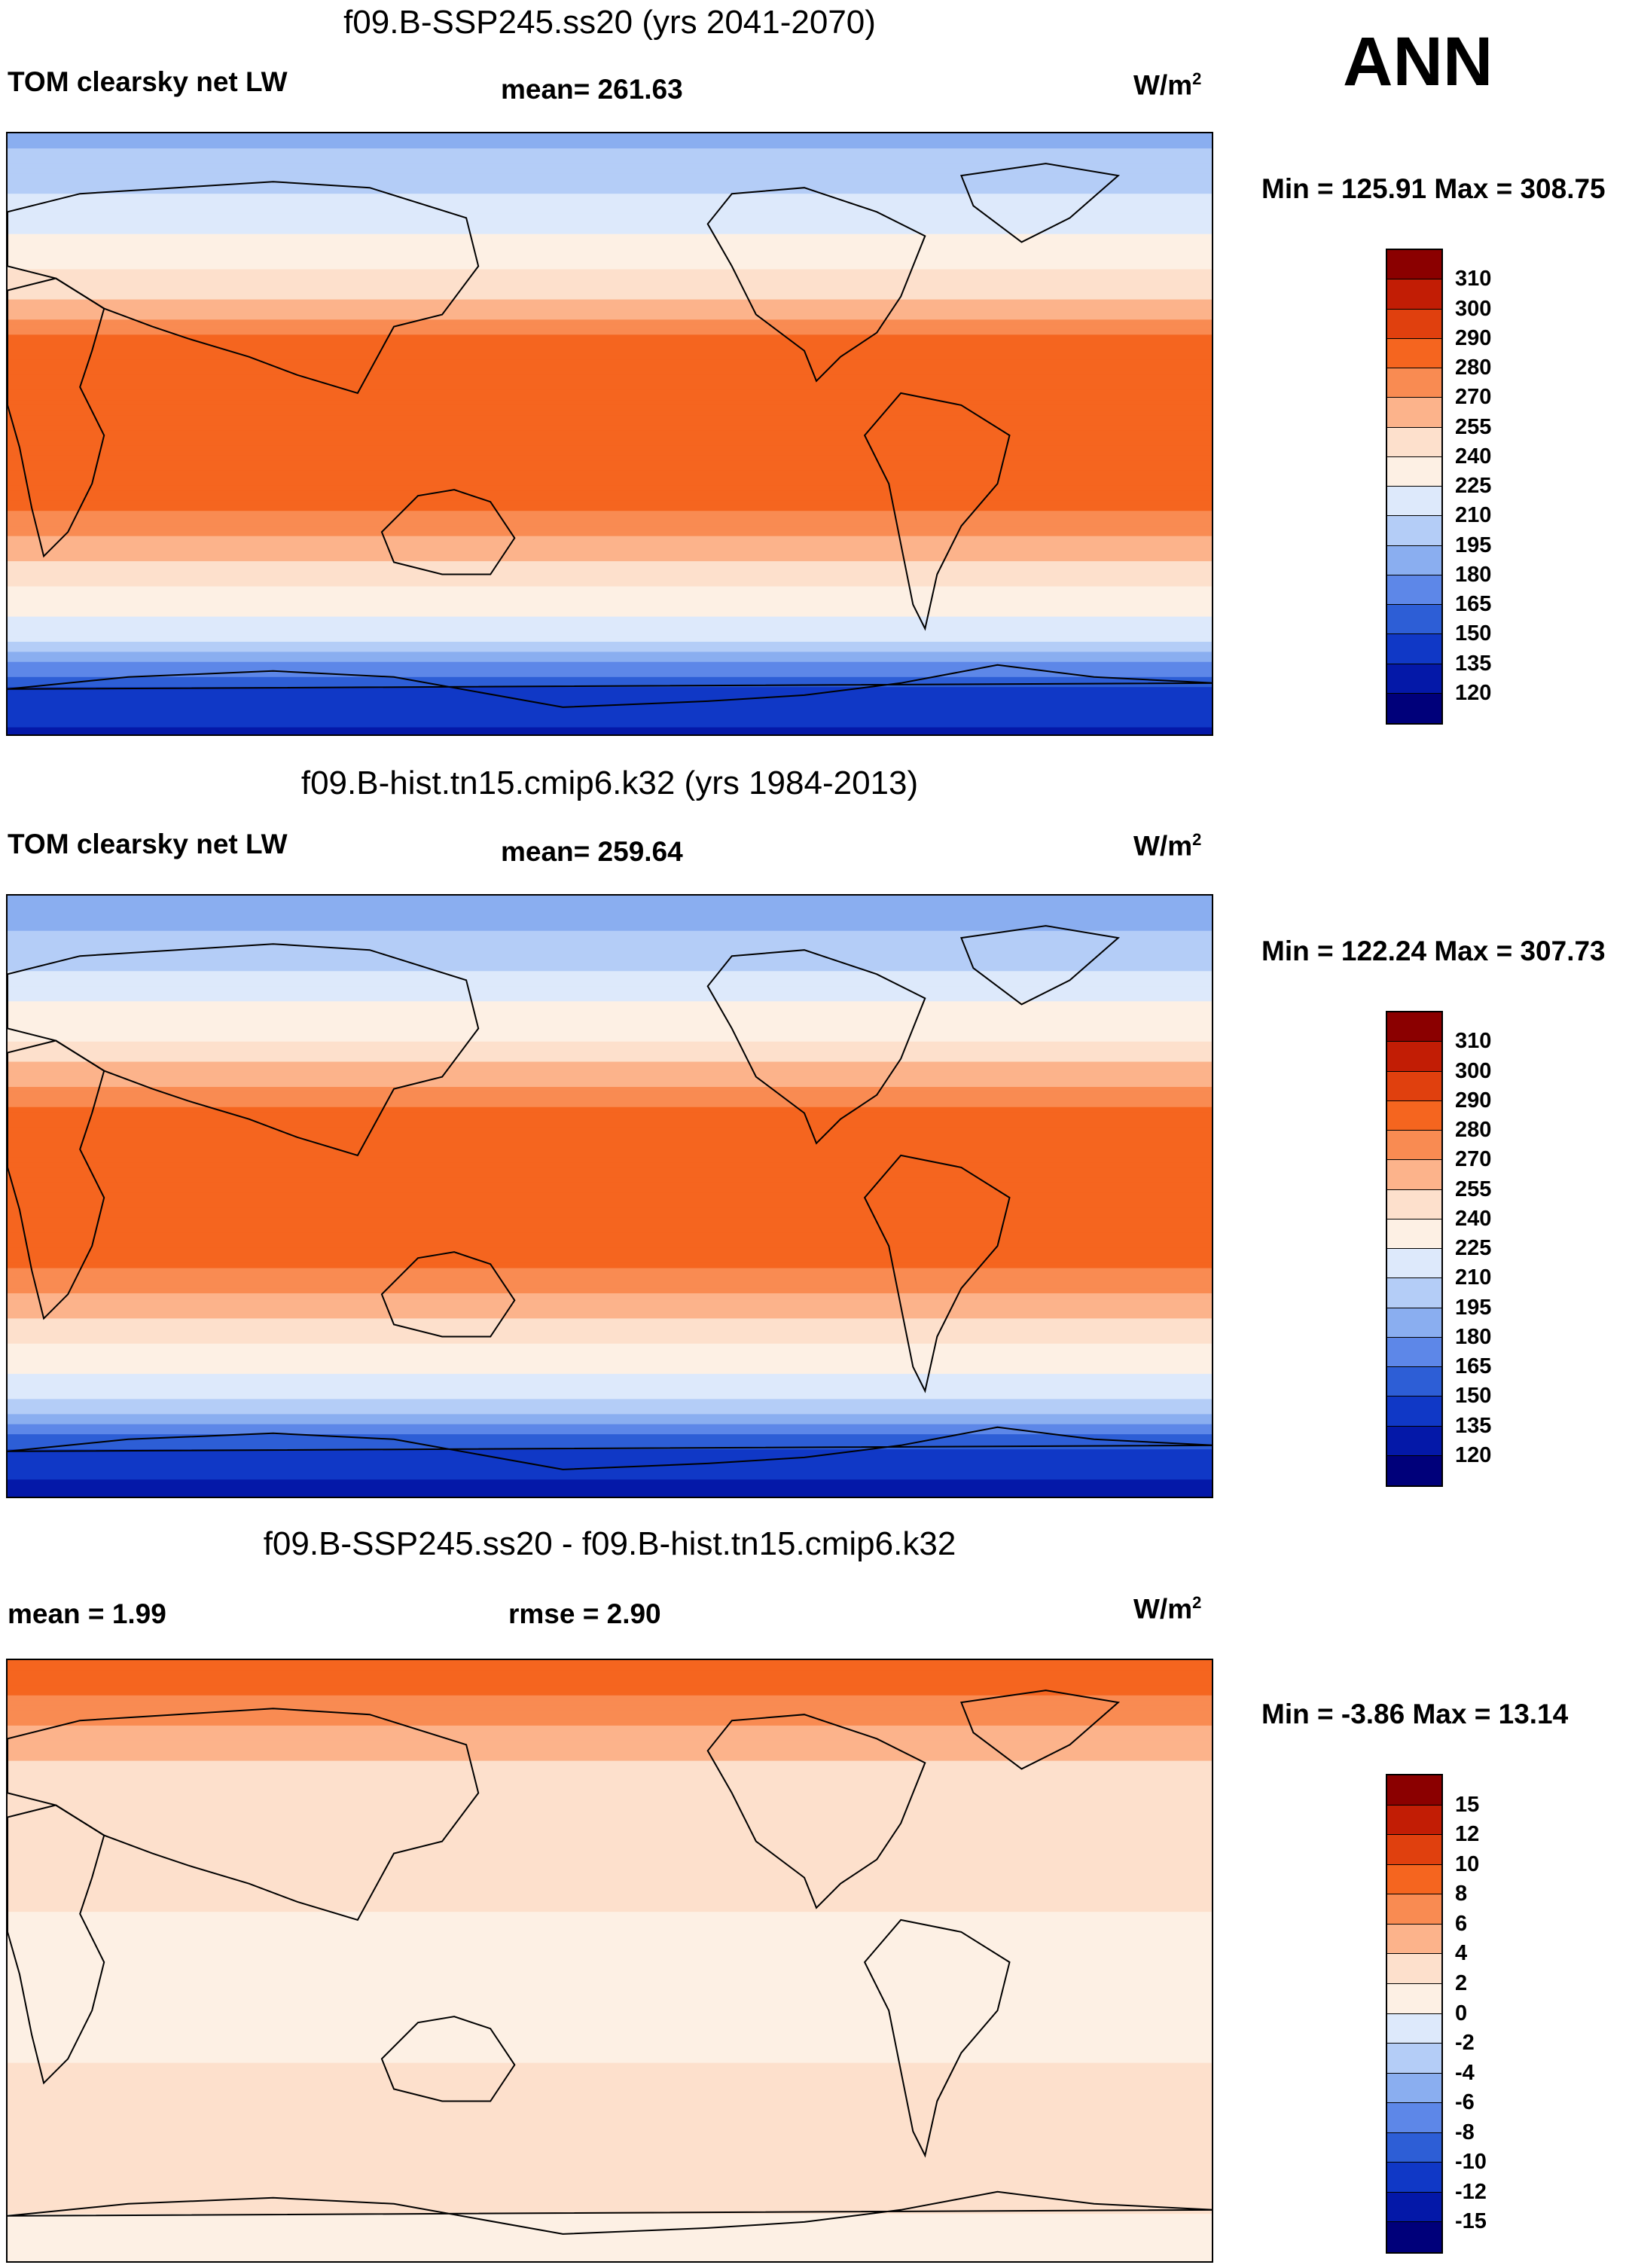 The height and width of the screenshot is (2268, 1632). I want to click on colorbar-tick-label: 300, so click(1473, 308).